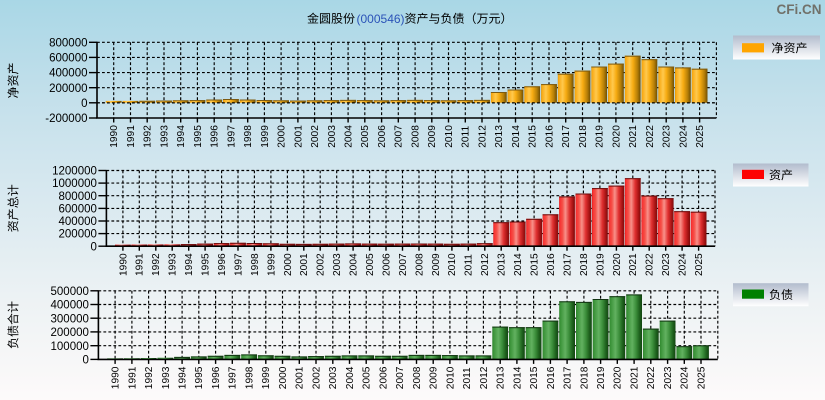  Describe the element at coordinates (70, 347) in the screenshot. I see `svg-text: 100000` at that location.